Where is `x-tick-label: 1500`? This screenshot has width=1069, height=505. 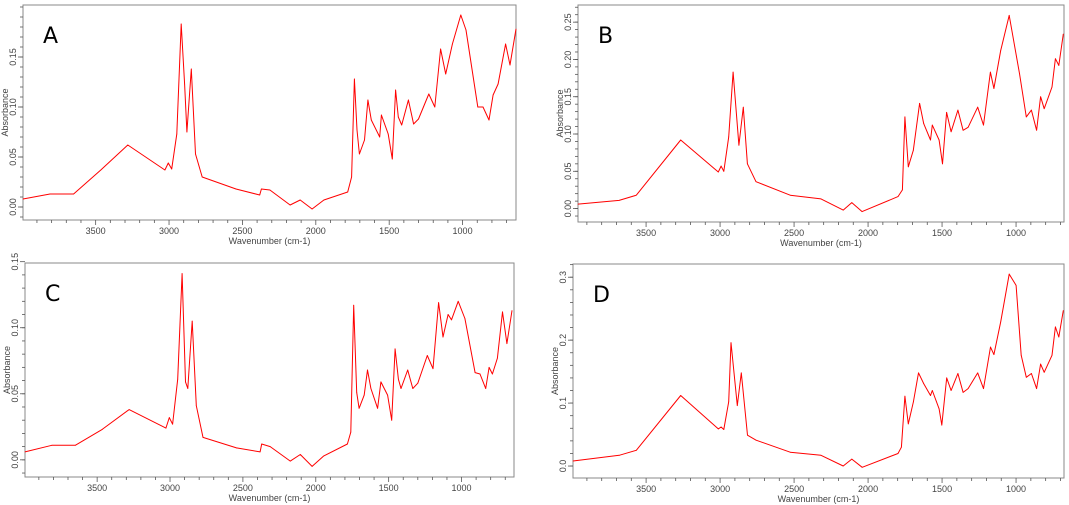
x-tick-label: 1500 is located at coordinates (942, 233).